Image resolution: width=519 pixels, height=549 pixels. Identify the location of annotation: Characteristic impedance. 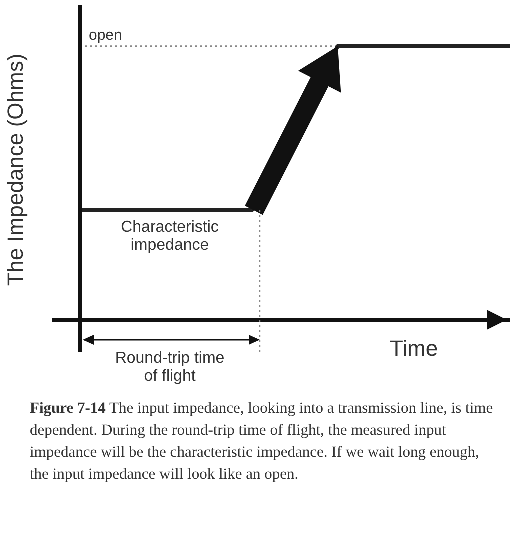
(170, 236).